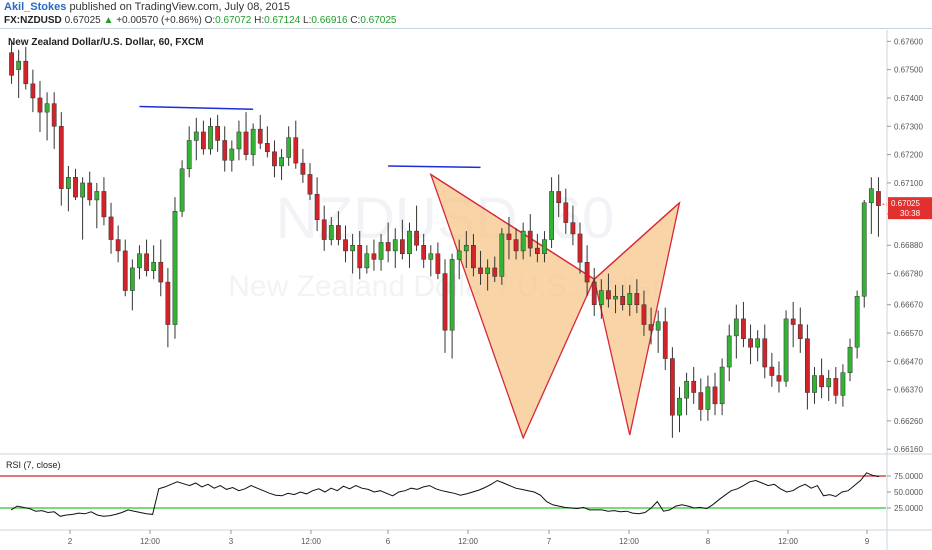 The width and height of the screenshot is (932, 550). I want to click on price-tick-label: 0.67500, so click(908, 70).